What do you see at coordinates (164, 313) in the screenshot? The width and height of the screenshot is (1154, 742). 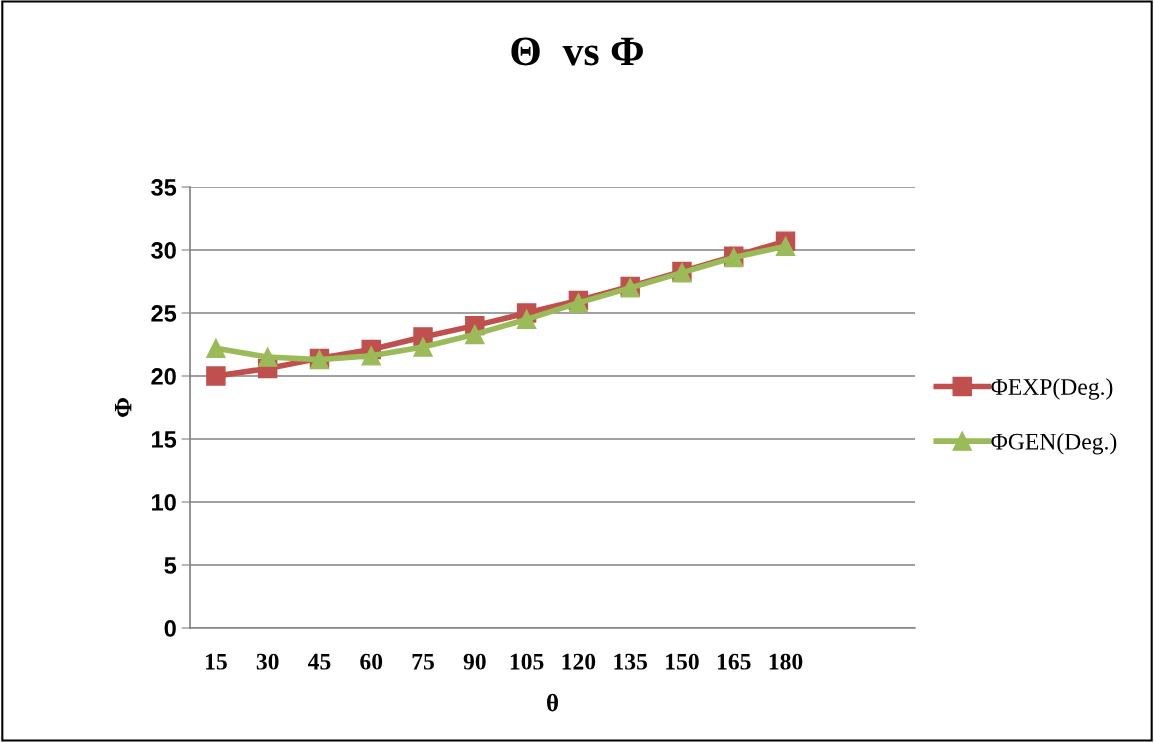 I see `y-tick-label: 25` at bounding box center [164, 313].